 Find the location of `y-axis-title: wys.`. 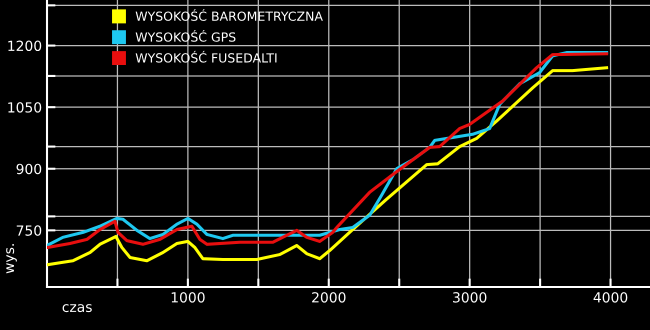

y-axis-title: wys. is located at coordinates (11, 259).